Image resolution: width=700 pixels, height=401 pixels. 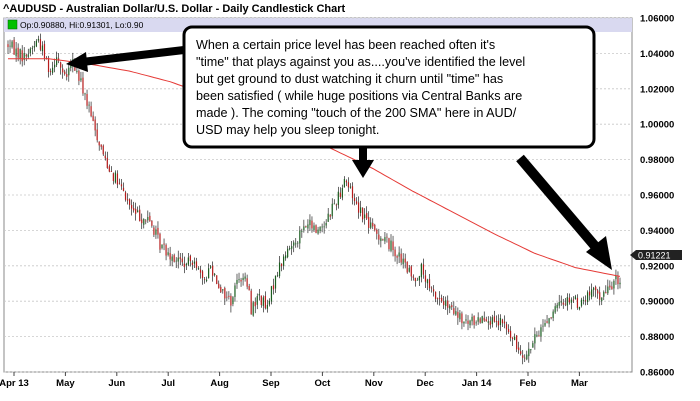 I want to click on y-tick-label: 1.04000, so click(x=657, y=54).